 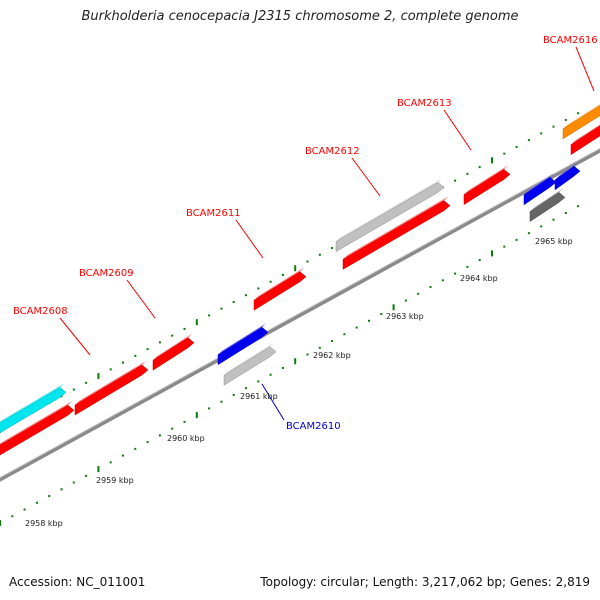 I want to click on kbp-label: 2961 kbp, so click(x=259, y=396).